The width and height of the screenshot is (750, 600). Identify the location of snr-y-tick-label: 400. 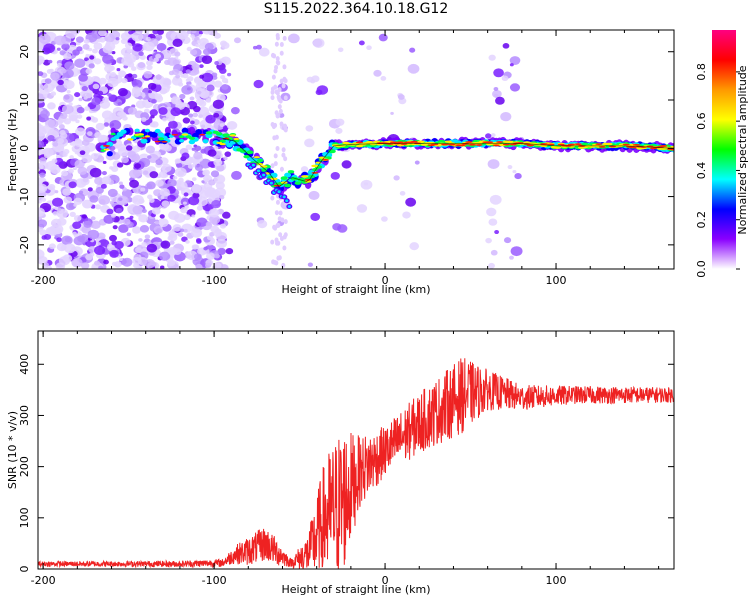
(24, 364).